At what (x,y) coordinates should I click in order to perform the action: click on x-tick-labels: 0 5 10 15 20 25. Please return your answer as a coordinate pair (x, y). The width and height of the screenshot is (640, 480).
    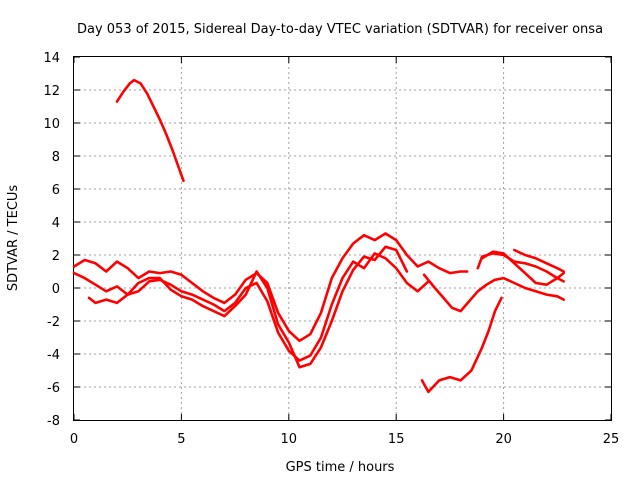
    Looking at the image, I should click on (344, 439).